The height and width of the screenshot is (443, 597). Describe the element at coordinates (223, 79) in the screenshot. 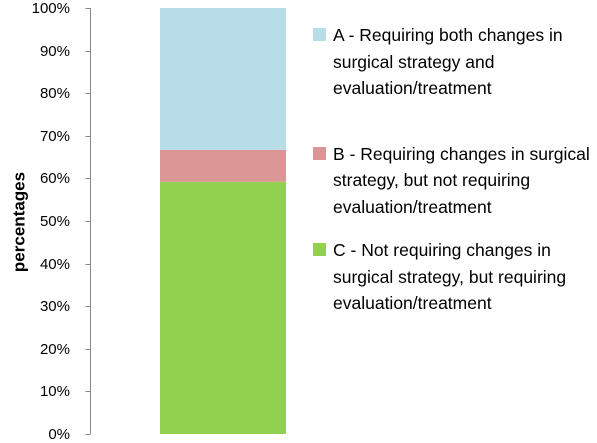

I see `bar-segment-a` at that location.